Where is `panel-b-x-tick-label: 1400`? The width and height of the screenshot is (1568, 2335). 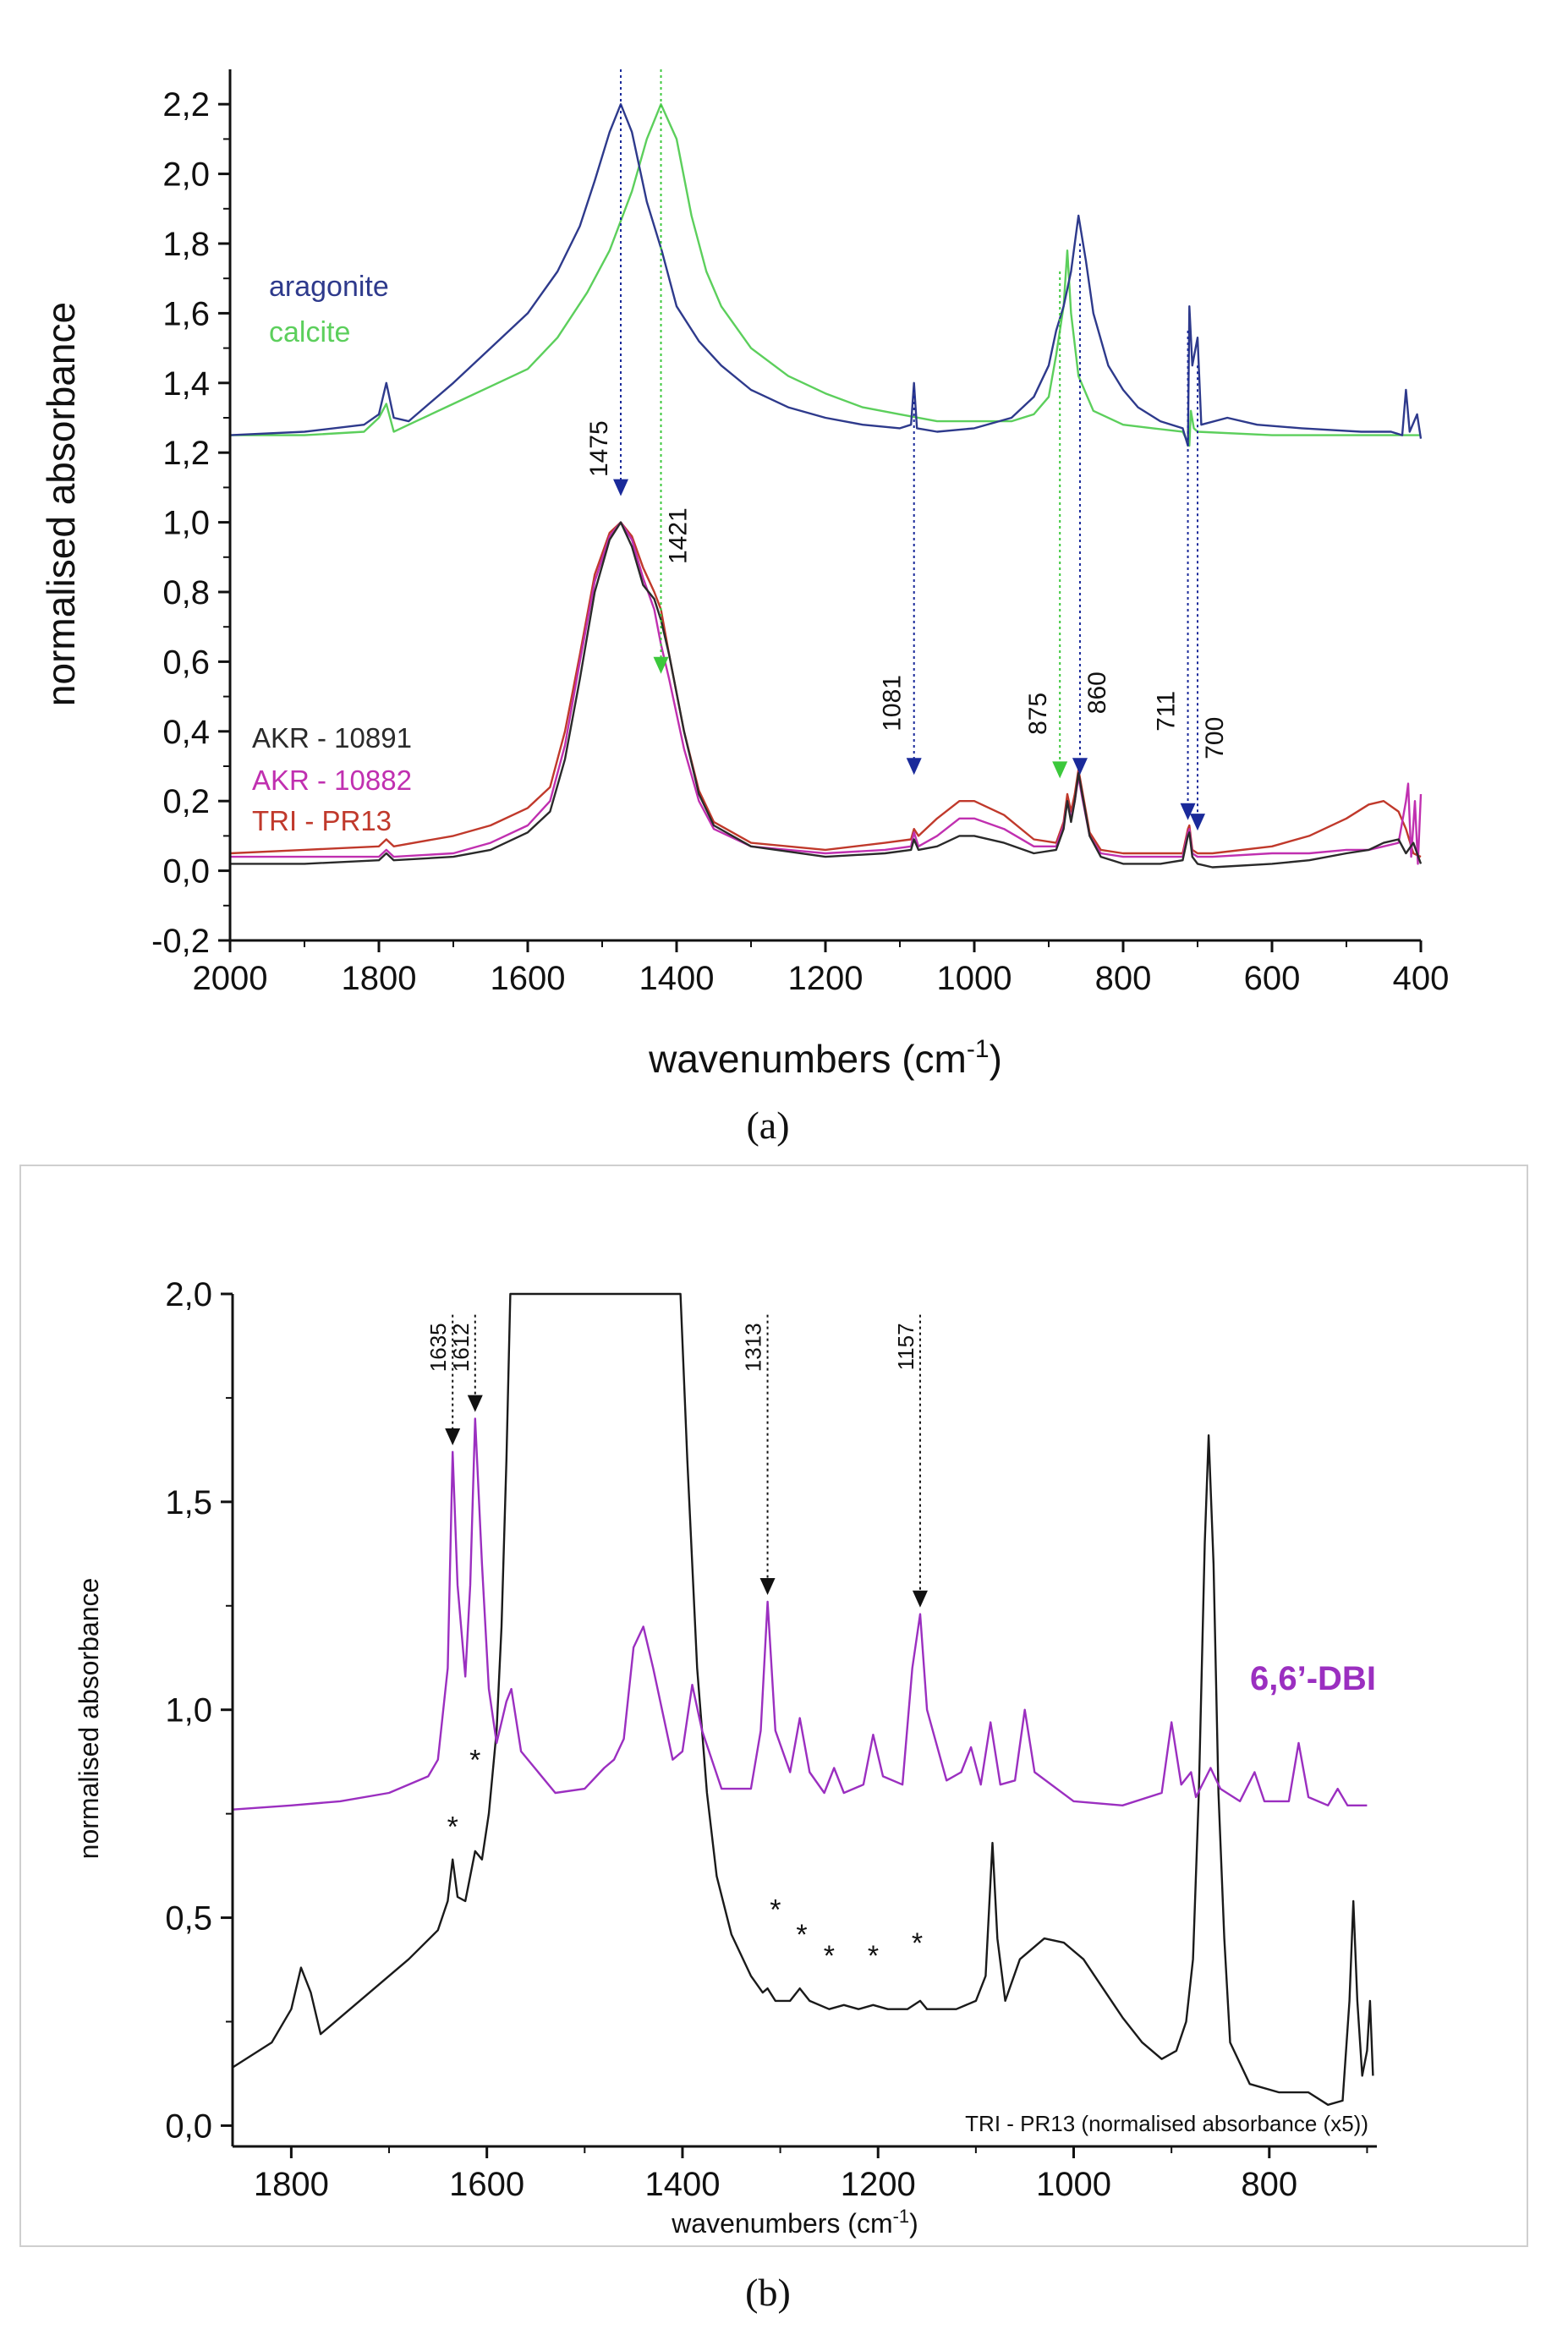
panel-b-x-tick-label: 1400 is located at coordinates (682, 2184).